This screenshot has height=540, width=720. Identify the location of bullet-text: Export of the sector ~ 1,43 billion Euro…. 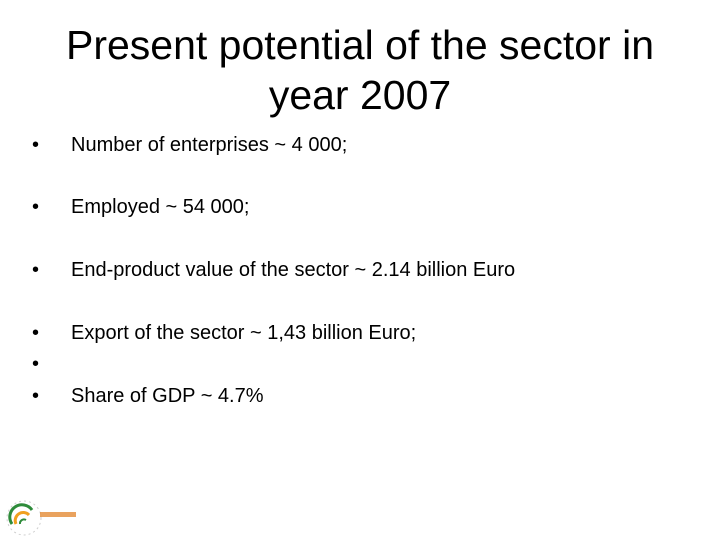
(244, 333).